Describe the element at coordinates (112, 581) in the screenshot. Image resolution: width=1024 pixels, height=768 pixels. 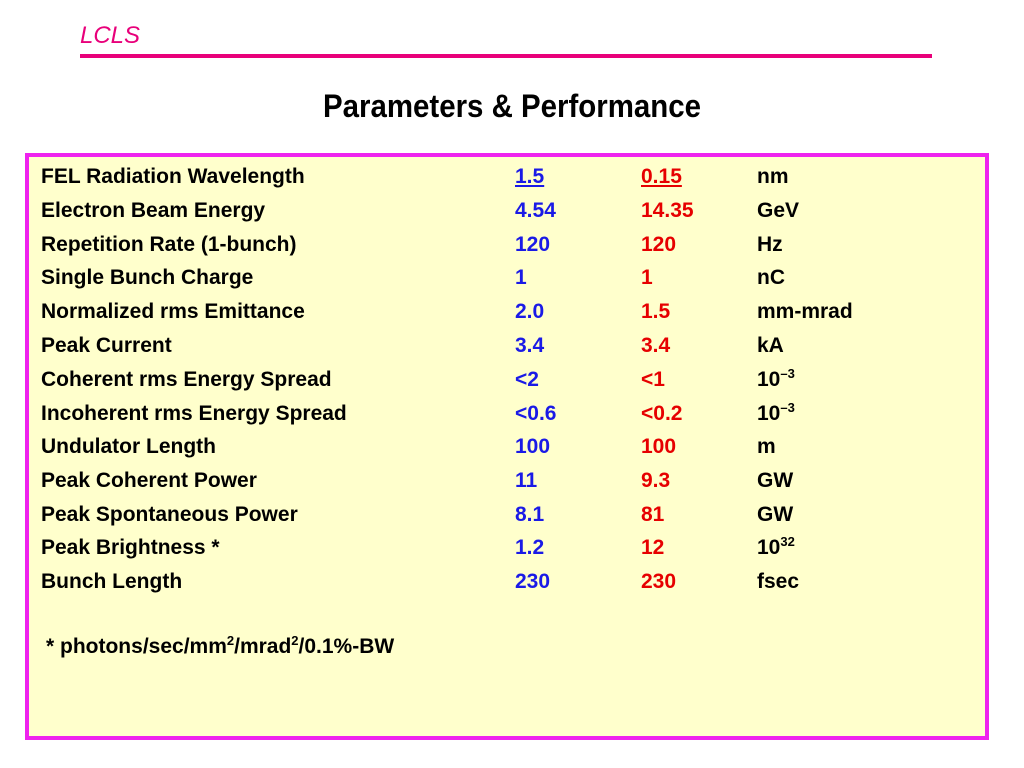
I see `param-name: Bunch Length` at that location.